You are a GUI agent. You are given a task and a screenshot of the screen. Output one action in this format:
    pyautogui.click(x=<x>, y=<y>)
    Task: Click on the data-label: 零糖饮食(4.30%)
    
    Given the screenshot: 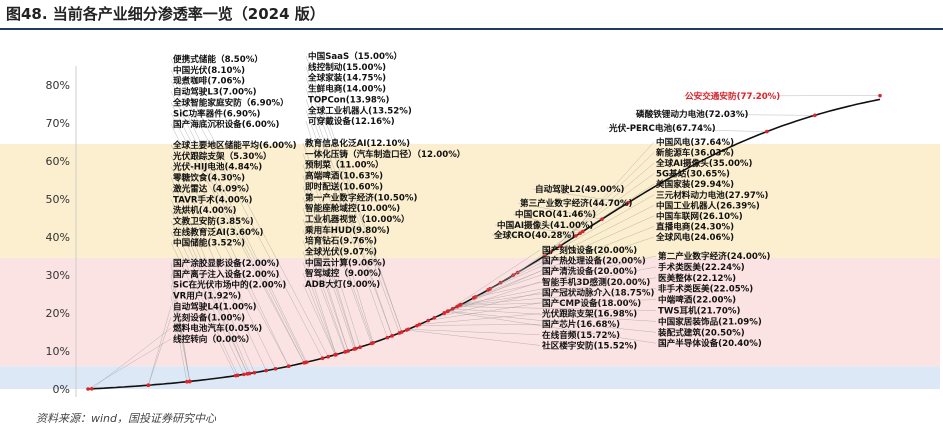 What is the action you would take?
    pyautogui.click(x=208, y=178)
    